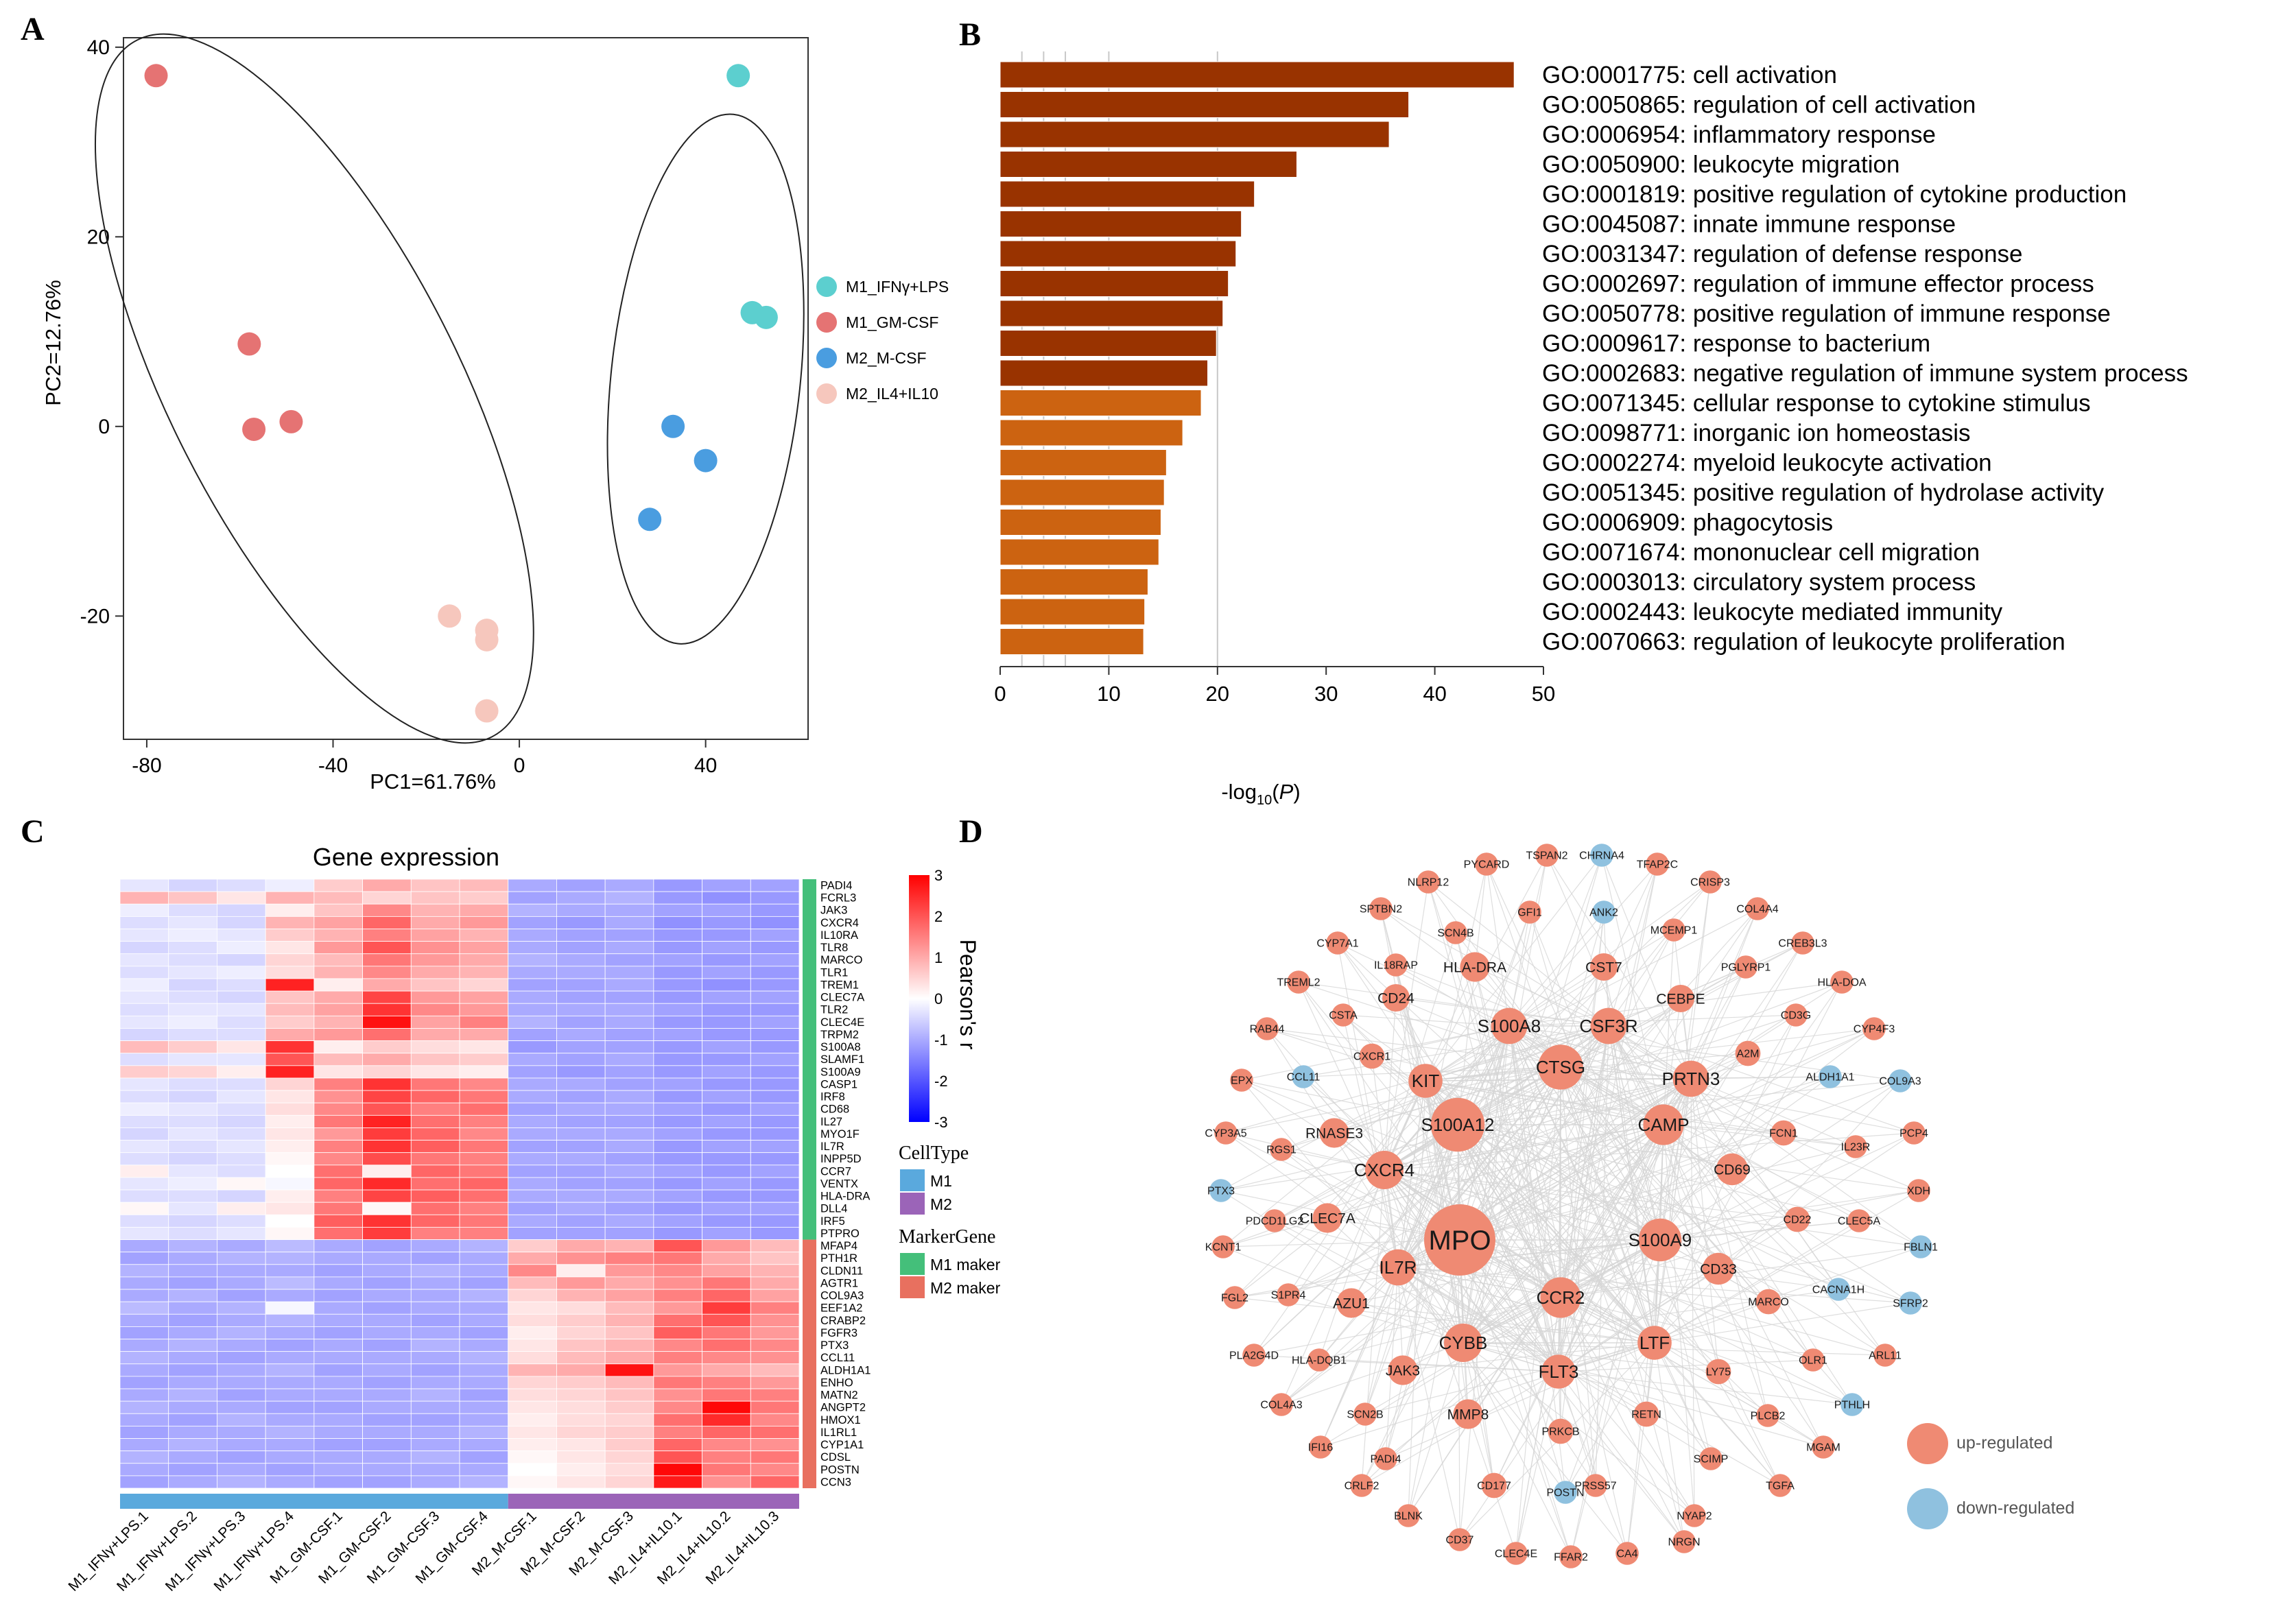 This screenshot has height=1624, width=2285. I want to click on network-node: SCN4B, so click(1455, 932).